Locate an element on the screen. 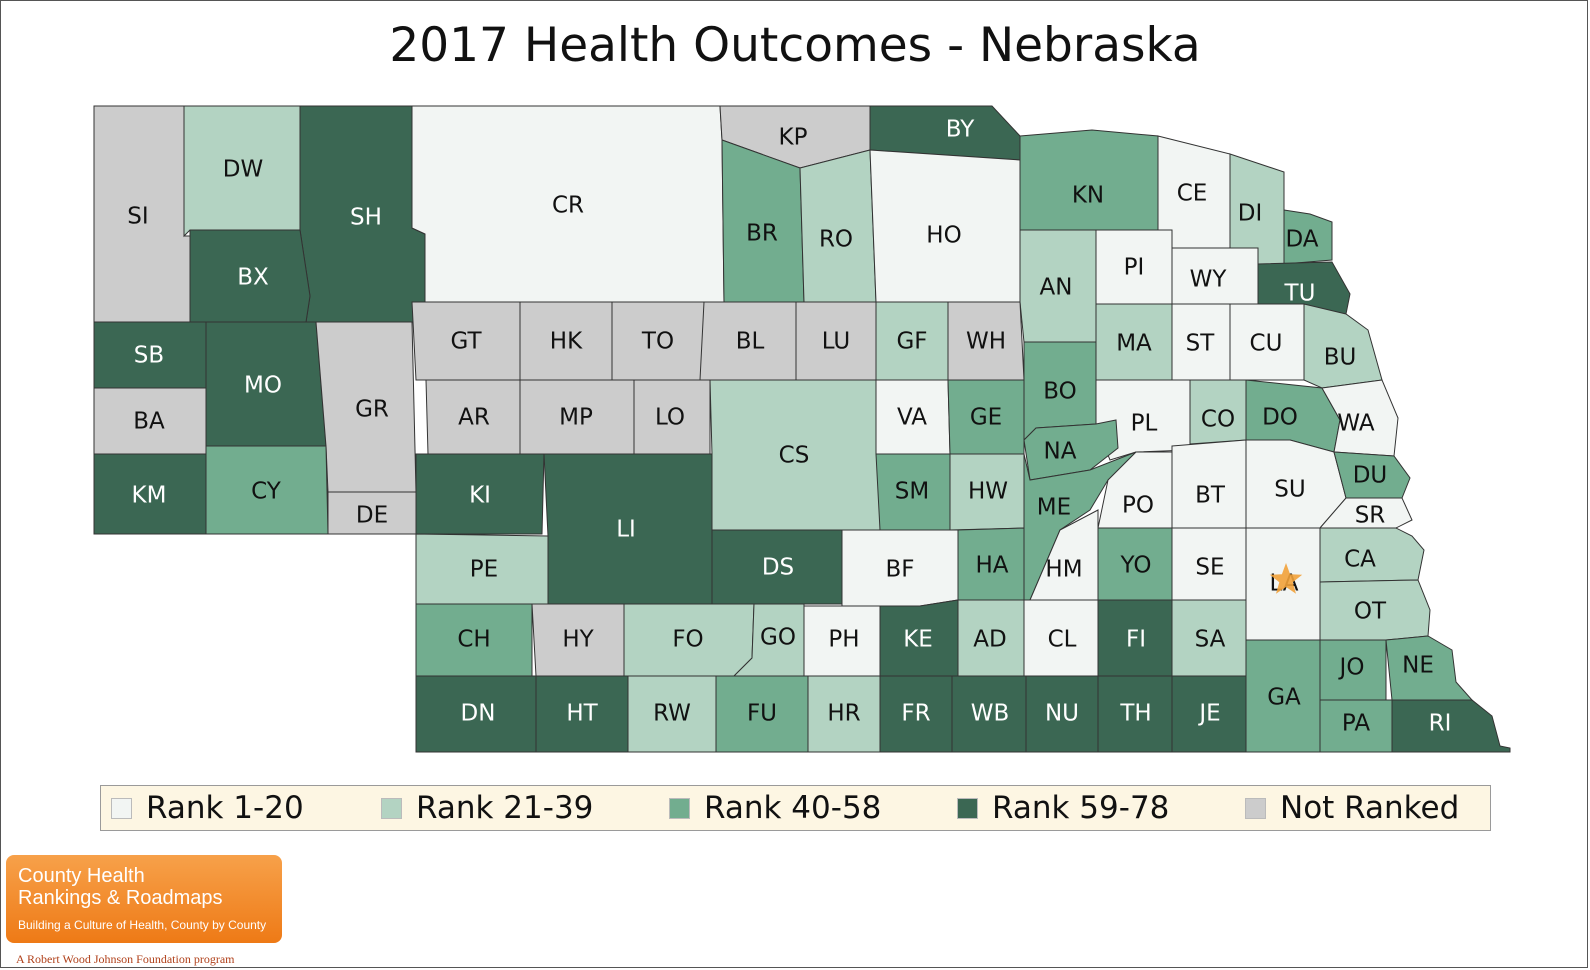 Image resolution: width=1590 pixels, height=970 pixels. county-label-li: LI is located at coordinates (626, 530).